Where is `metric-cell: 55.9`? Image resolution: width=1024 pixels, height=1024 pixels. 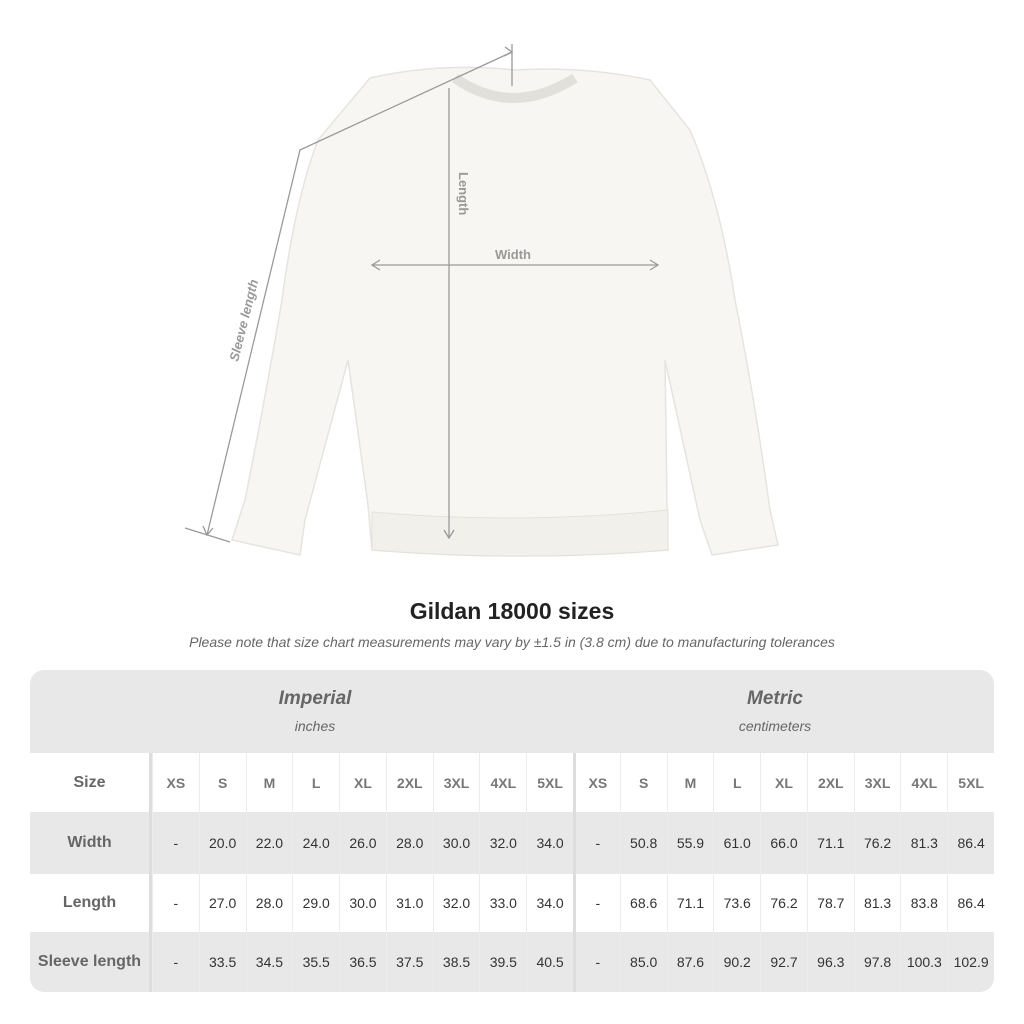
metric-cell: 55.9 is located at coordinates (690, 843).